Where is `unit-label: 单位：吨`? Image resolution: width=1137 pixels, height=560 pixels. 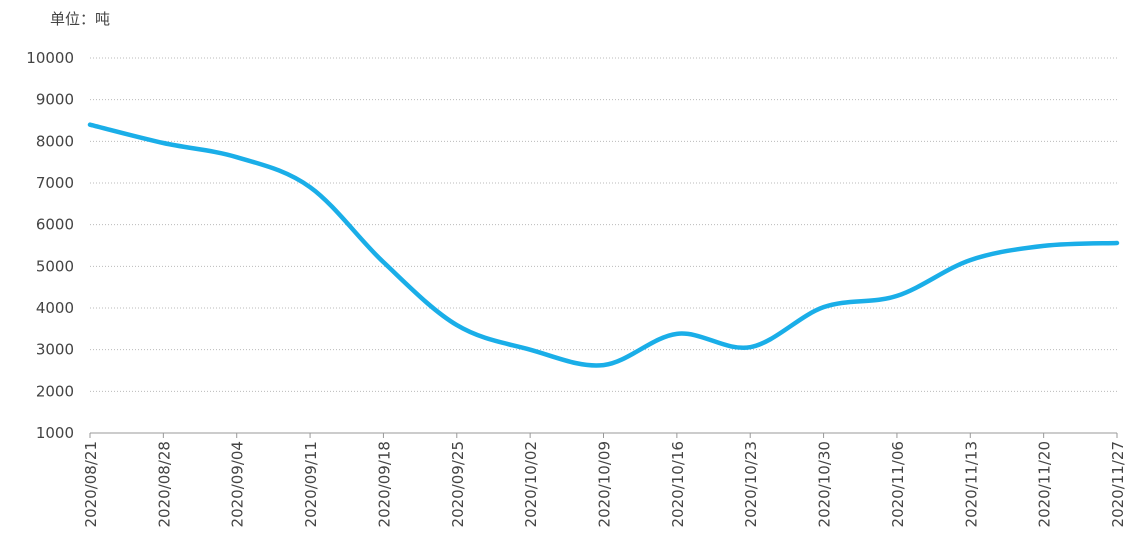
unit-label: 单位：吨 is located at coordinates (80, 19).